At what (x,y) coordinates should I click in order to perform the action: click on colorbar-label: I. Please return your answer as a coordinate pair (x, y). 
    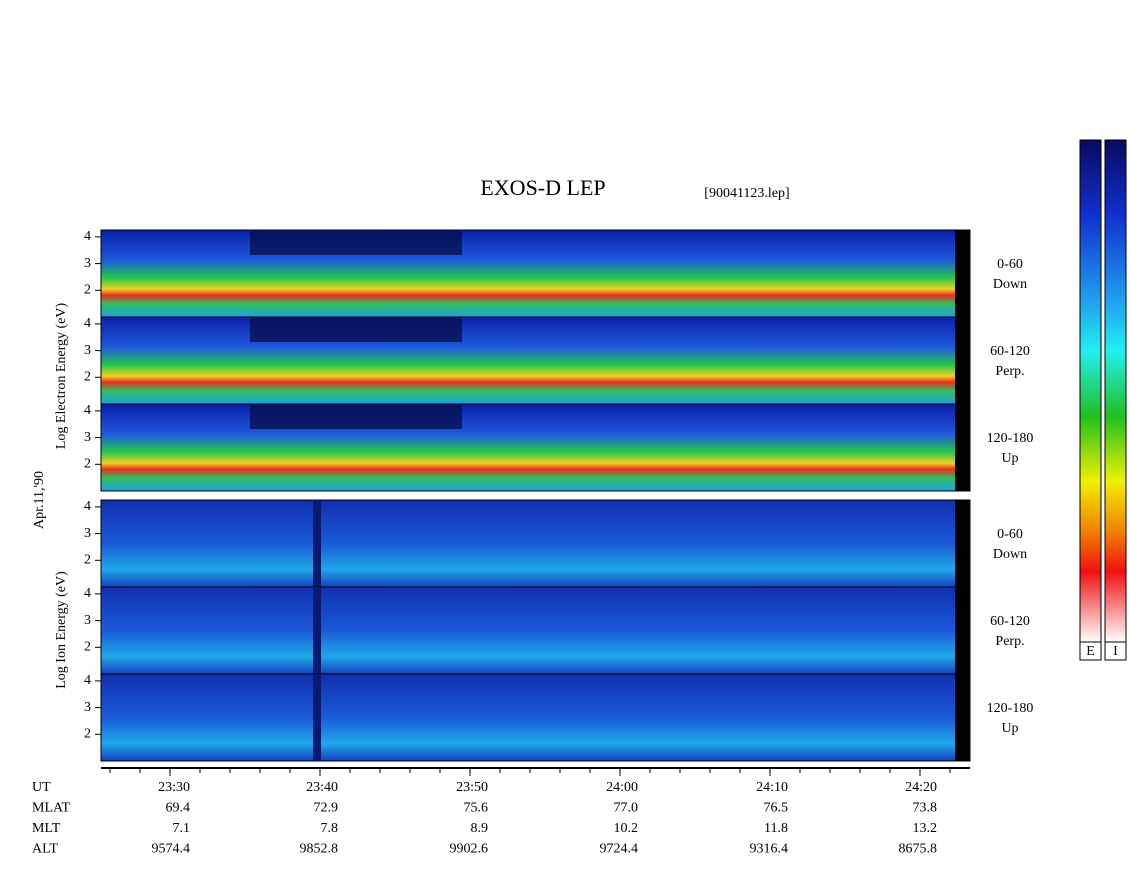
    Looking at the image, I should click on (1115, 651).